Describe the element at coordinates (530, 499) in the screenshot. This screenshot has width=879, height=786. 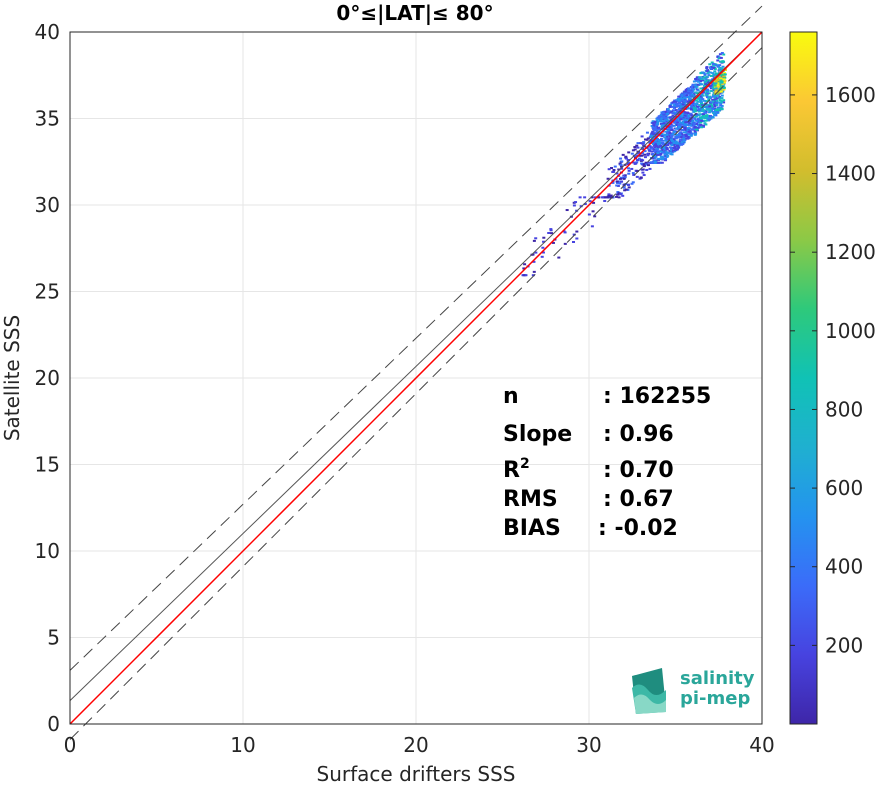
I see `stat-label: RMS` at that location.